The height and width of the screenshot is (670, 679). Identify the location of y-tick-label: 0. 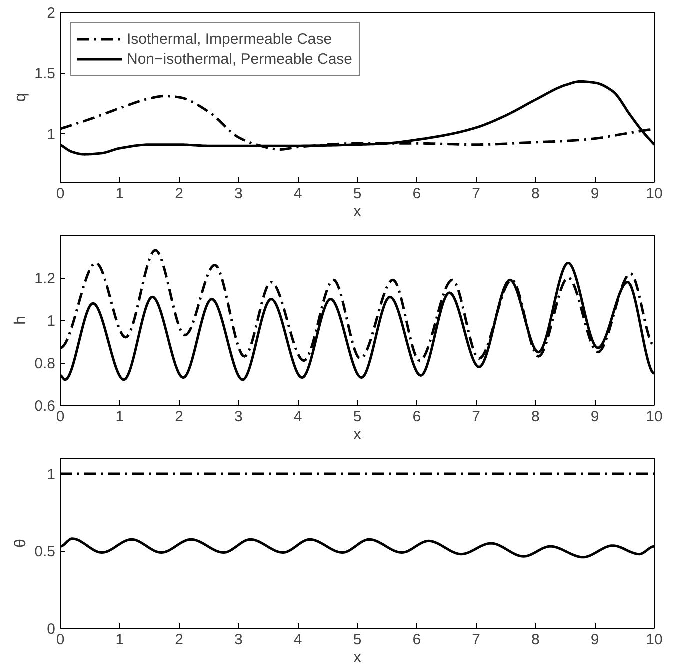
(51, 629).